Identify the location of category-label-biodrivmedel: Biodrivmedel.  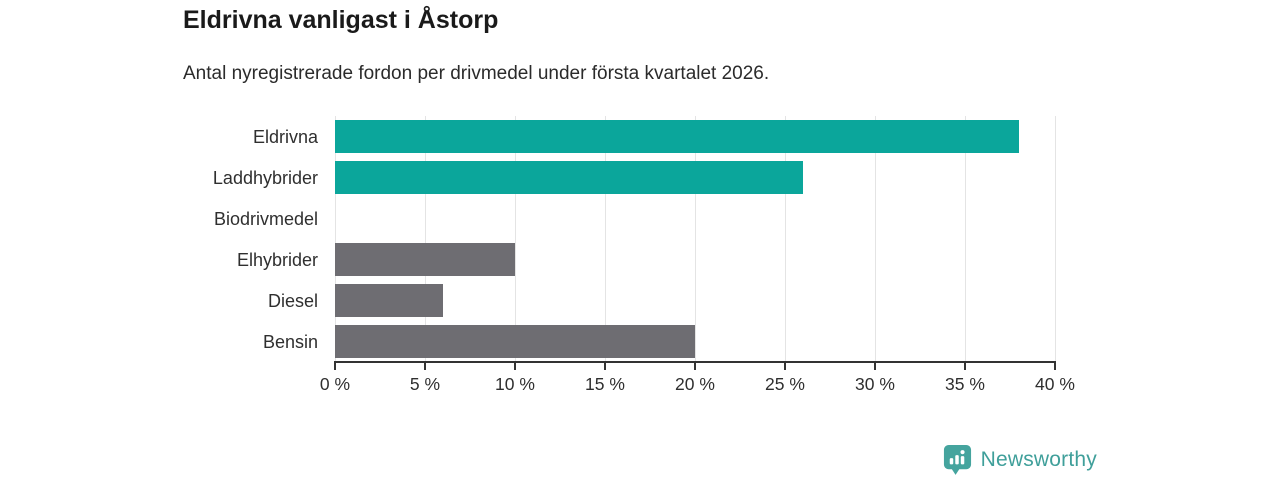
(265, 218).